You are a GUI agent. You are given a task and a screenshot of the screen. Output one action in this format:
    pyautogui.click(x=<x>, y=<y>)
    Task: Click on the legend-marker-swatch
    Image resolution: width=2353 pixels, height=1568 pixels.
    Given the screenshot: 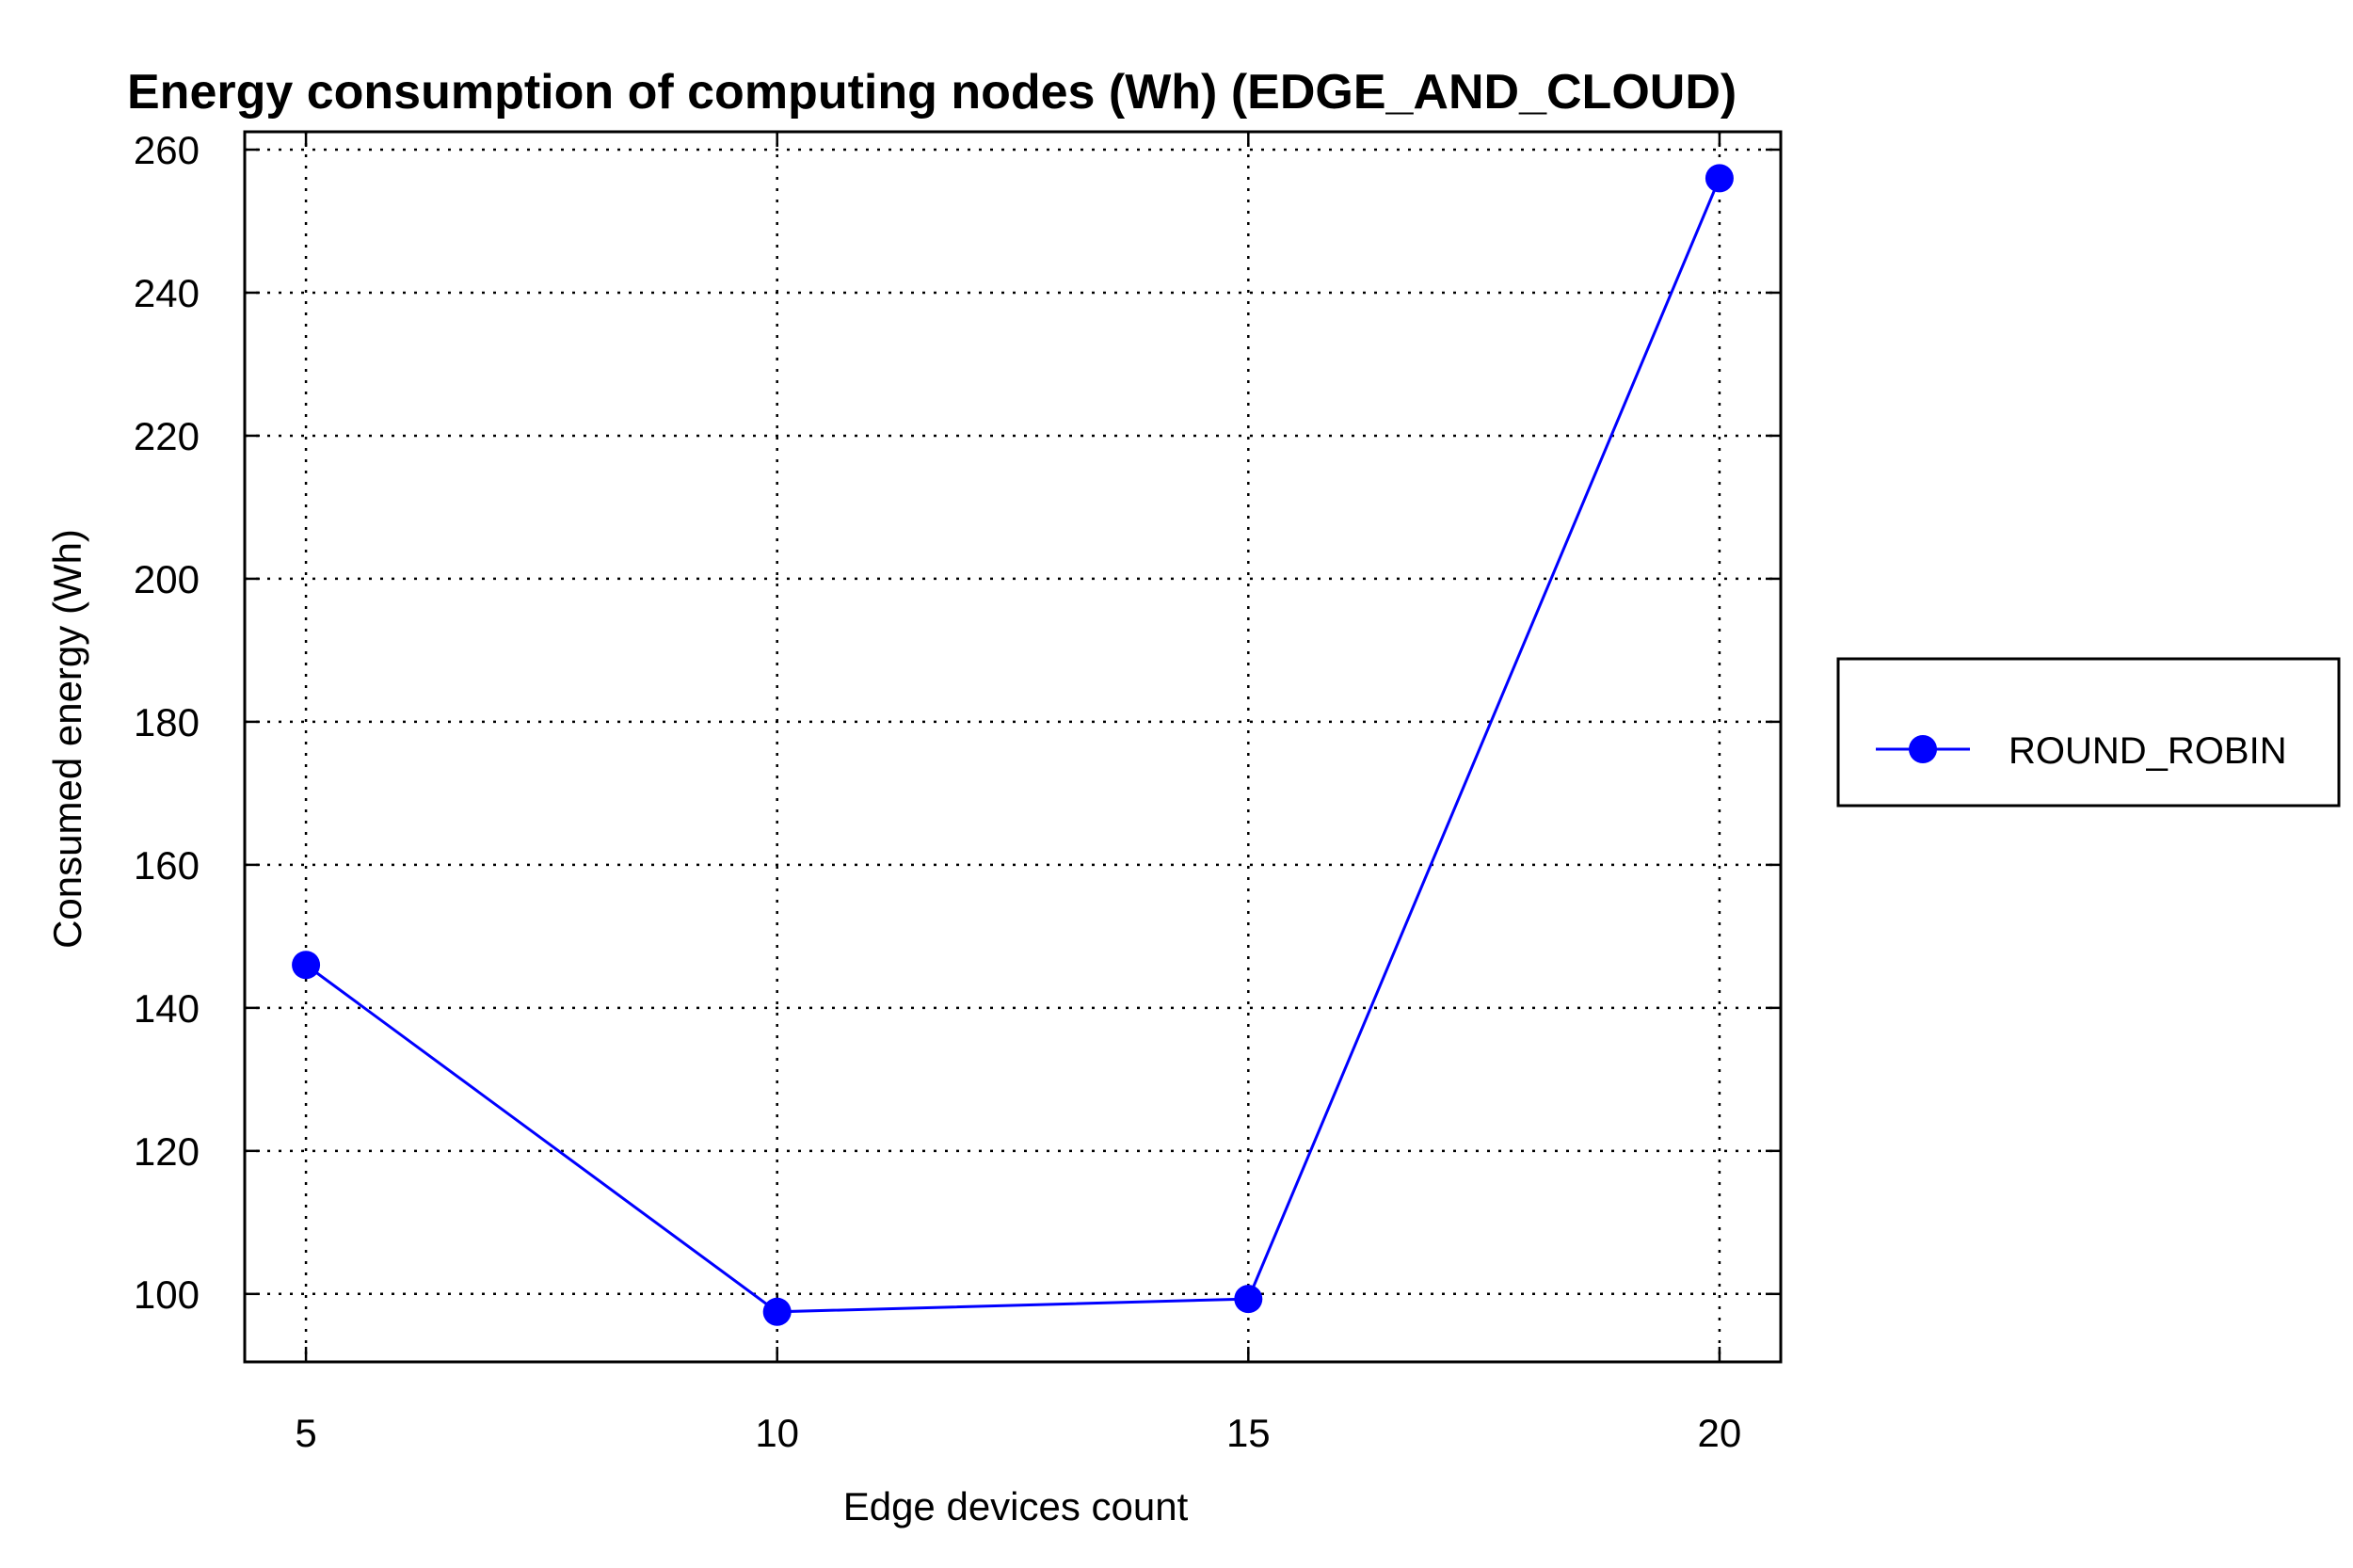 What is the action you would take?
    pyautogui.click(x=1923, y=749)
    